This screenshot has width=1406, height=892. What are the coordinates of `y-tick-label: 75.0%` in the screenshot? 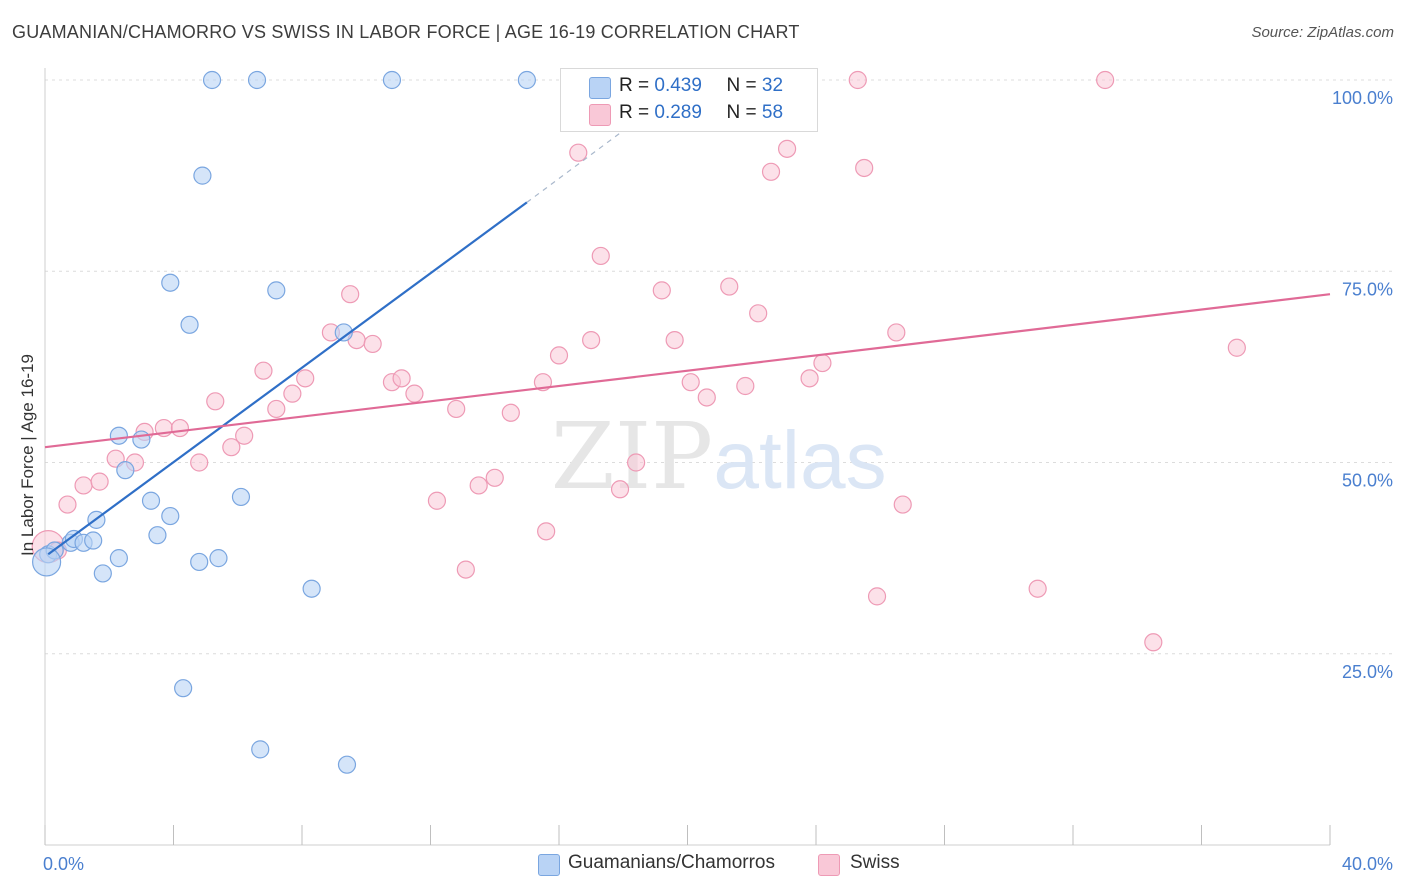 It's located at (1367, 289).